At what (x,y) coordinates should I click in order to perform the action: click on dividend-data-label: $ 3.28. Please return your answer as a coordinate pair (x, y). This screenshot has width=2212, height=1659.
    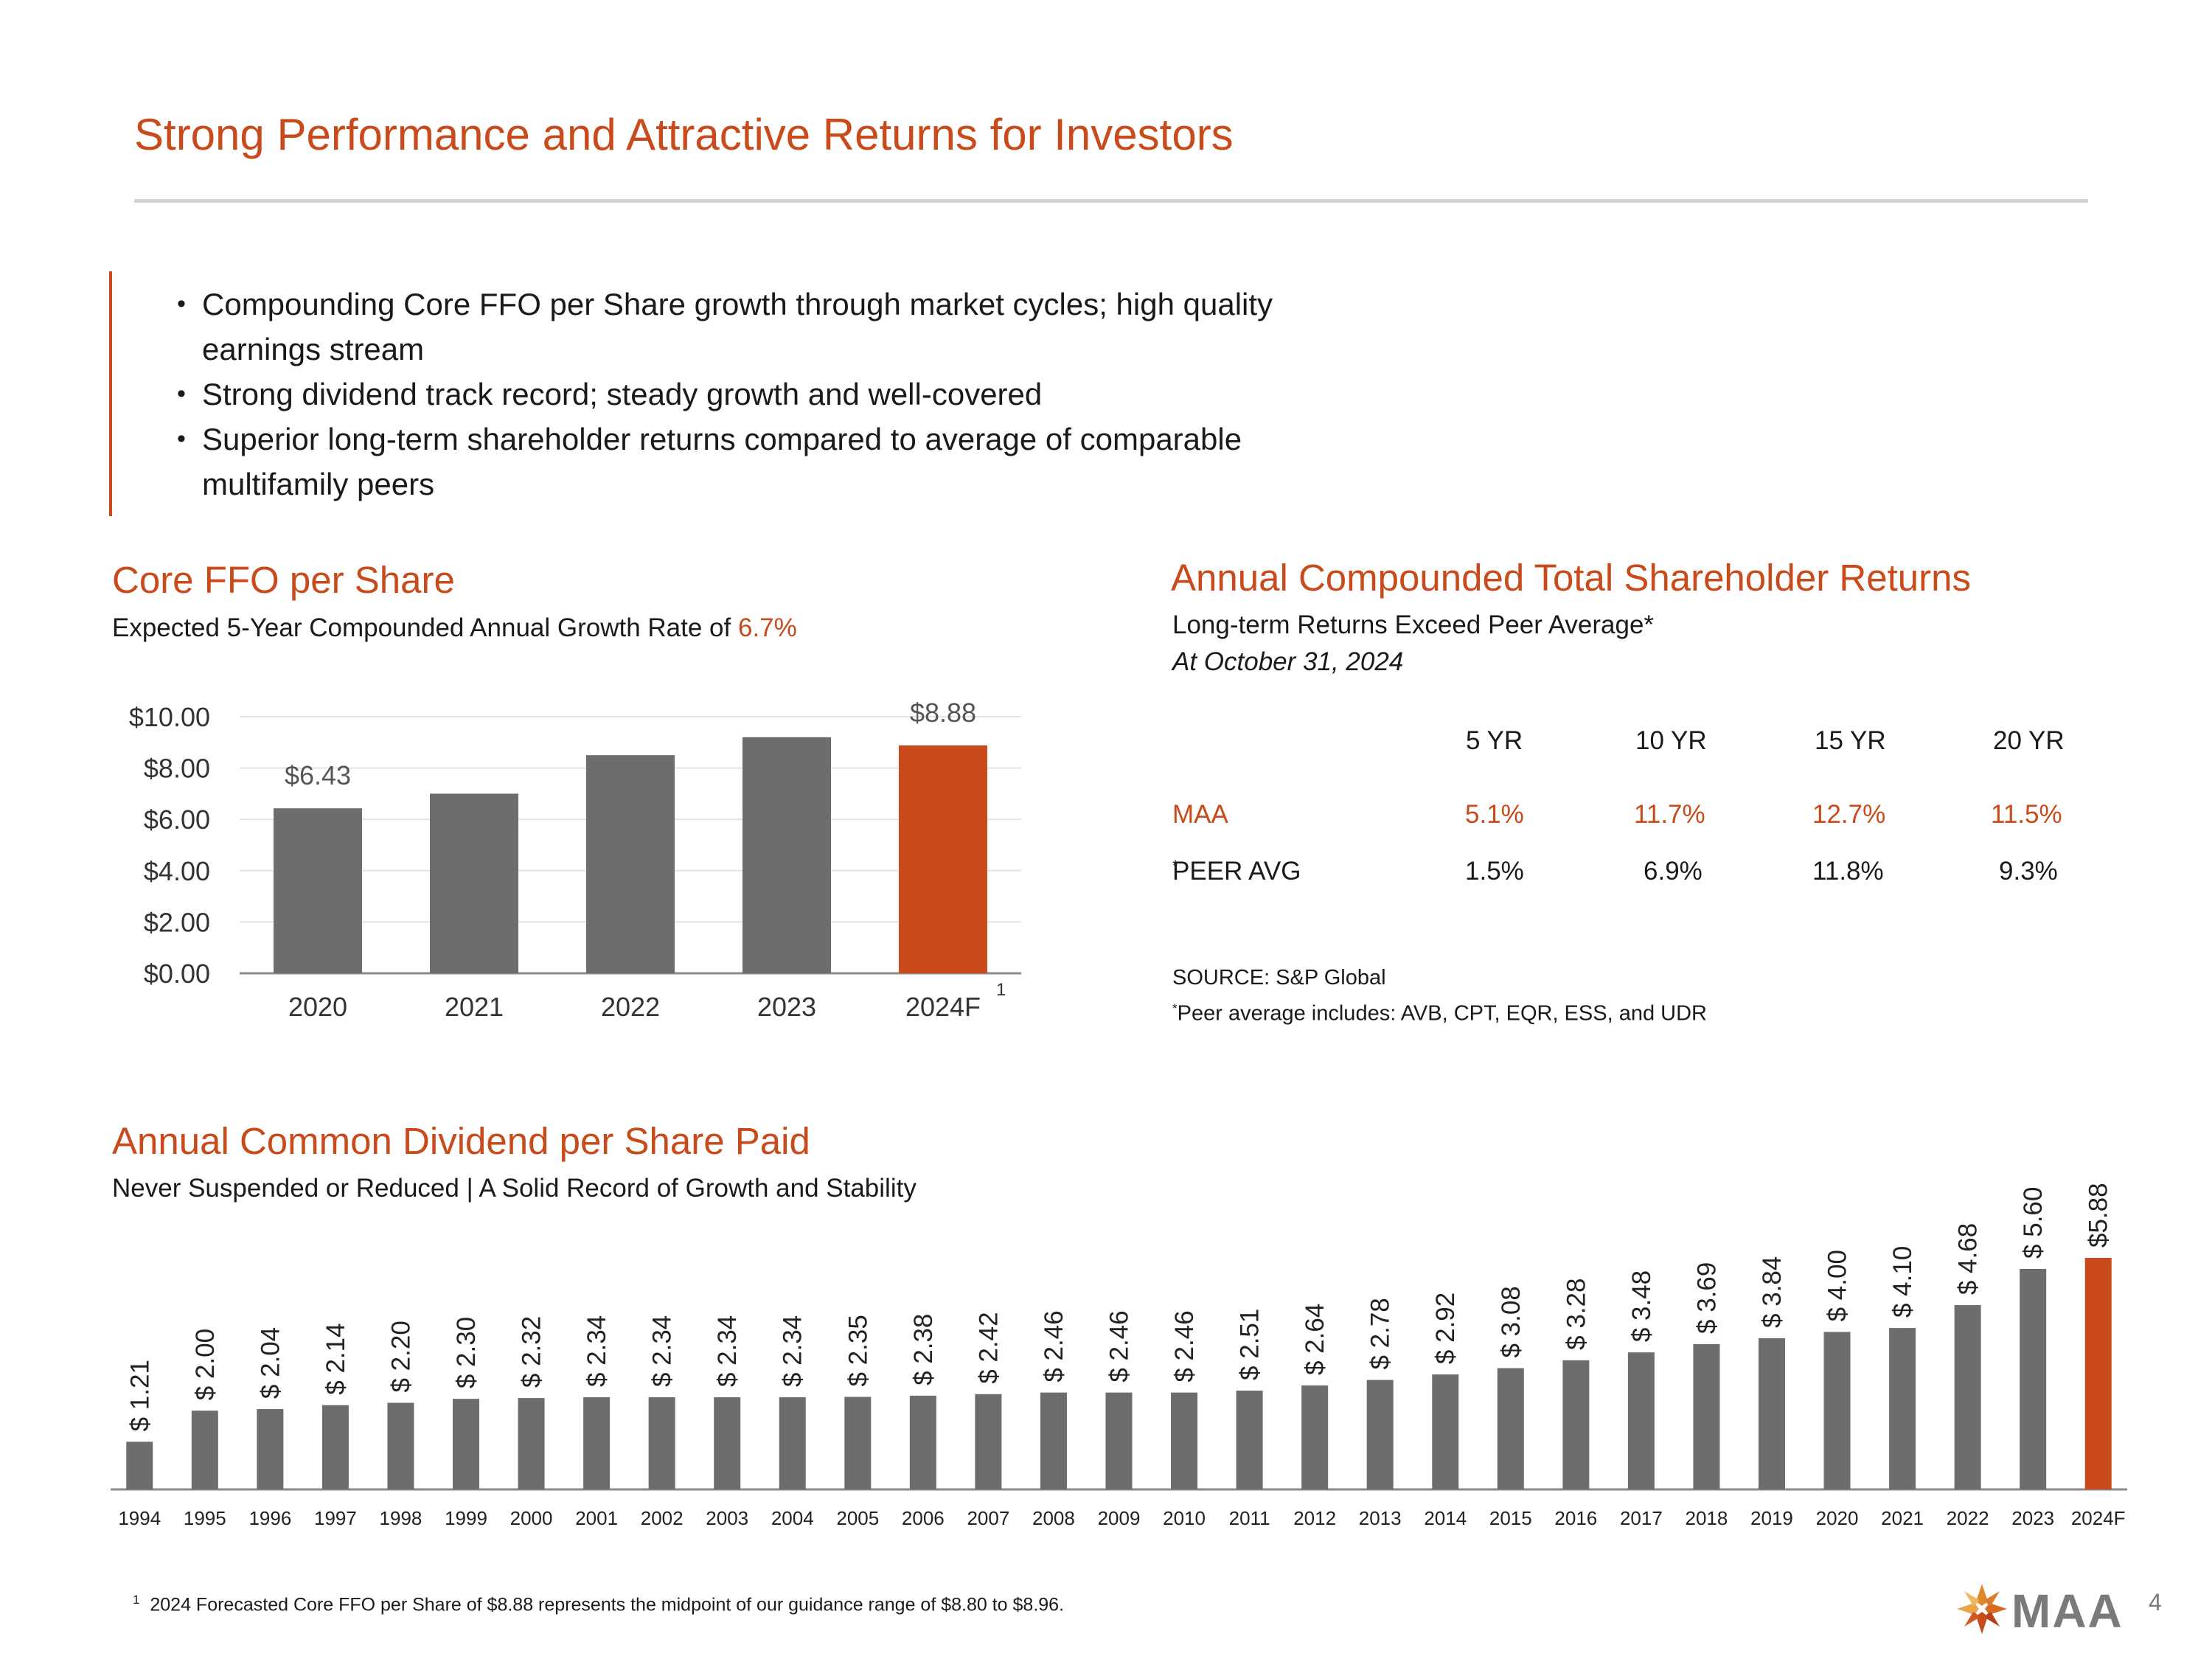
    Looking at the image, I should click on (1576, 1314).